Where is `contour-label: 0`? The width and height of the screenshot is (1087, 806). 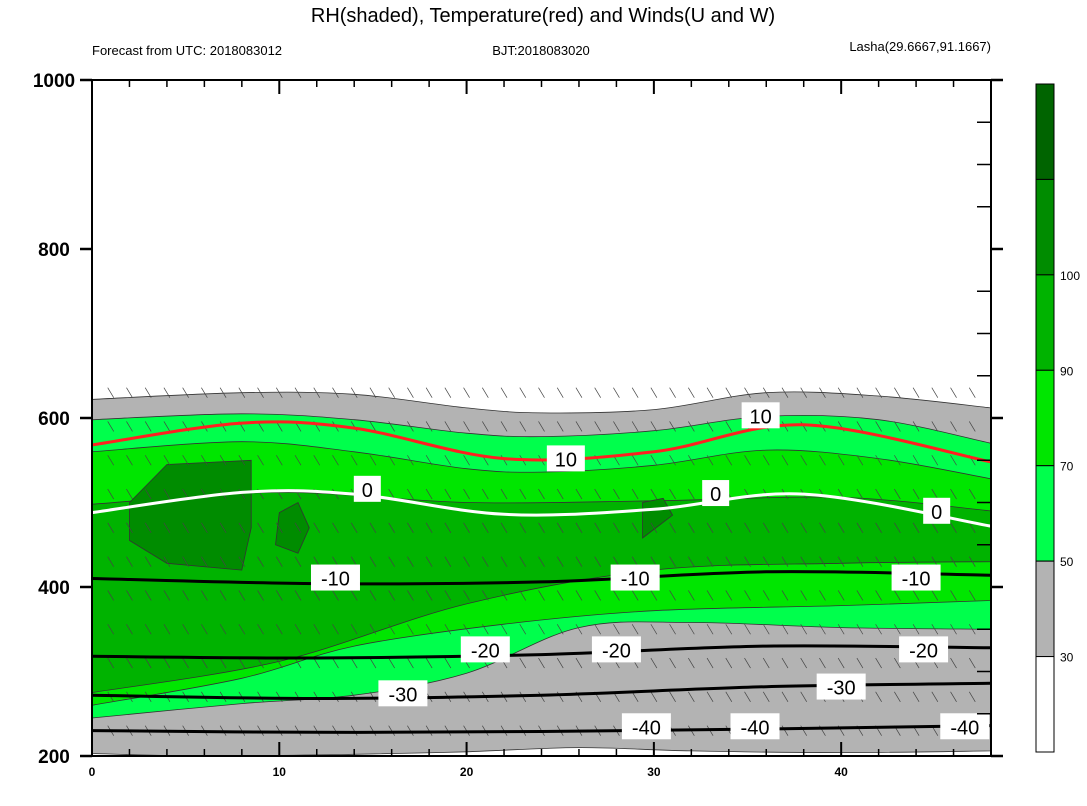 contour-label: 0 is located at coordinates (716, 493).